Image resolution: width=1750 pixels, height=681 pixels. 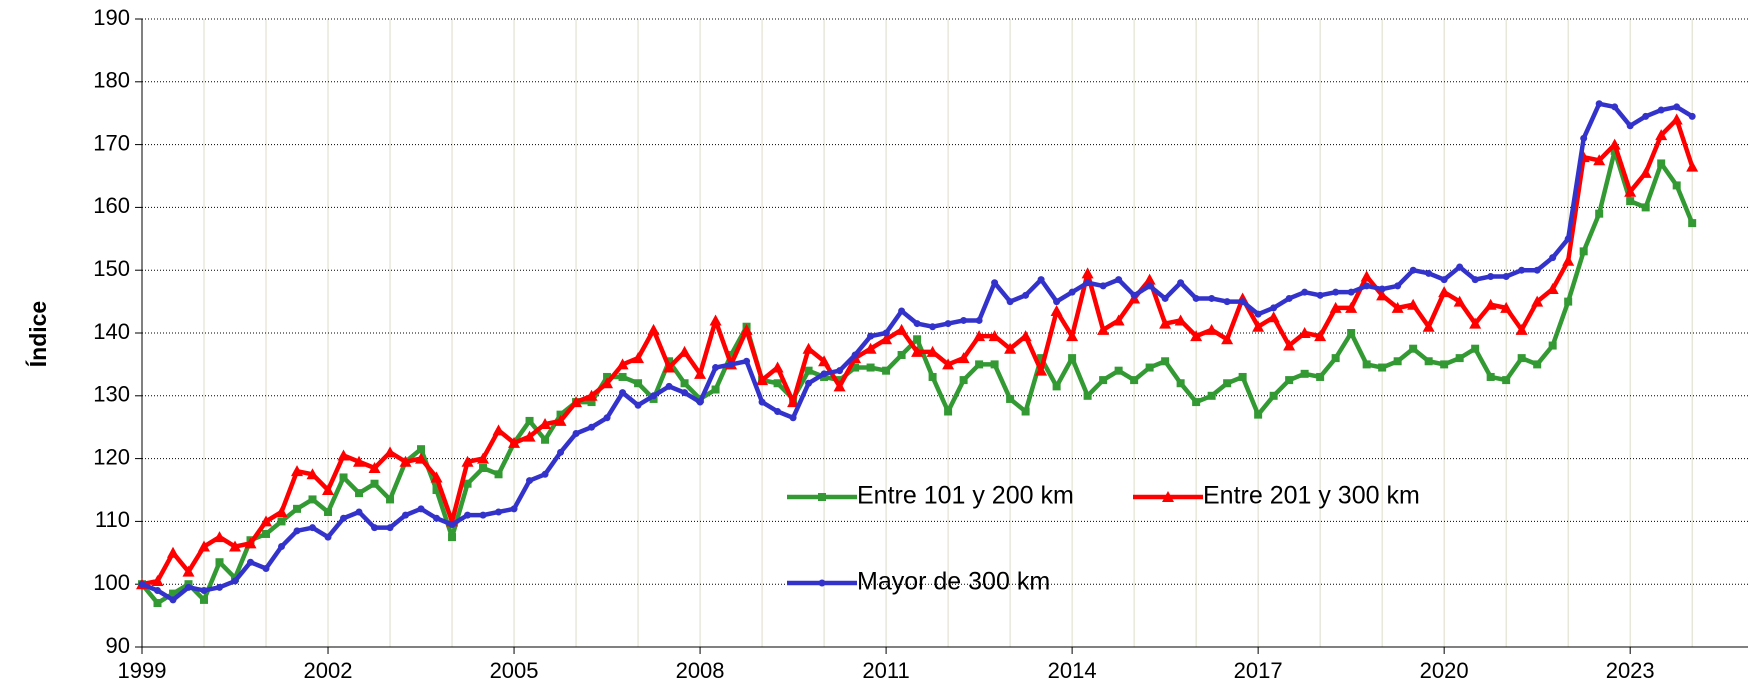 What do you see at coordinates (111, 142) in the screenshot?
I see `y-tick-label: 170` at bounding box center [111, 142].